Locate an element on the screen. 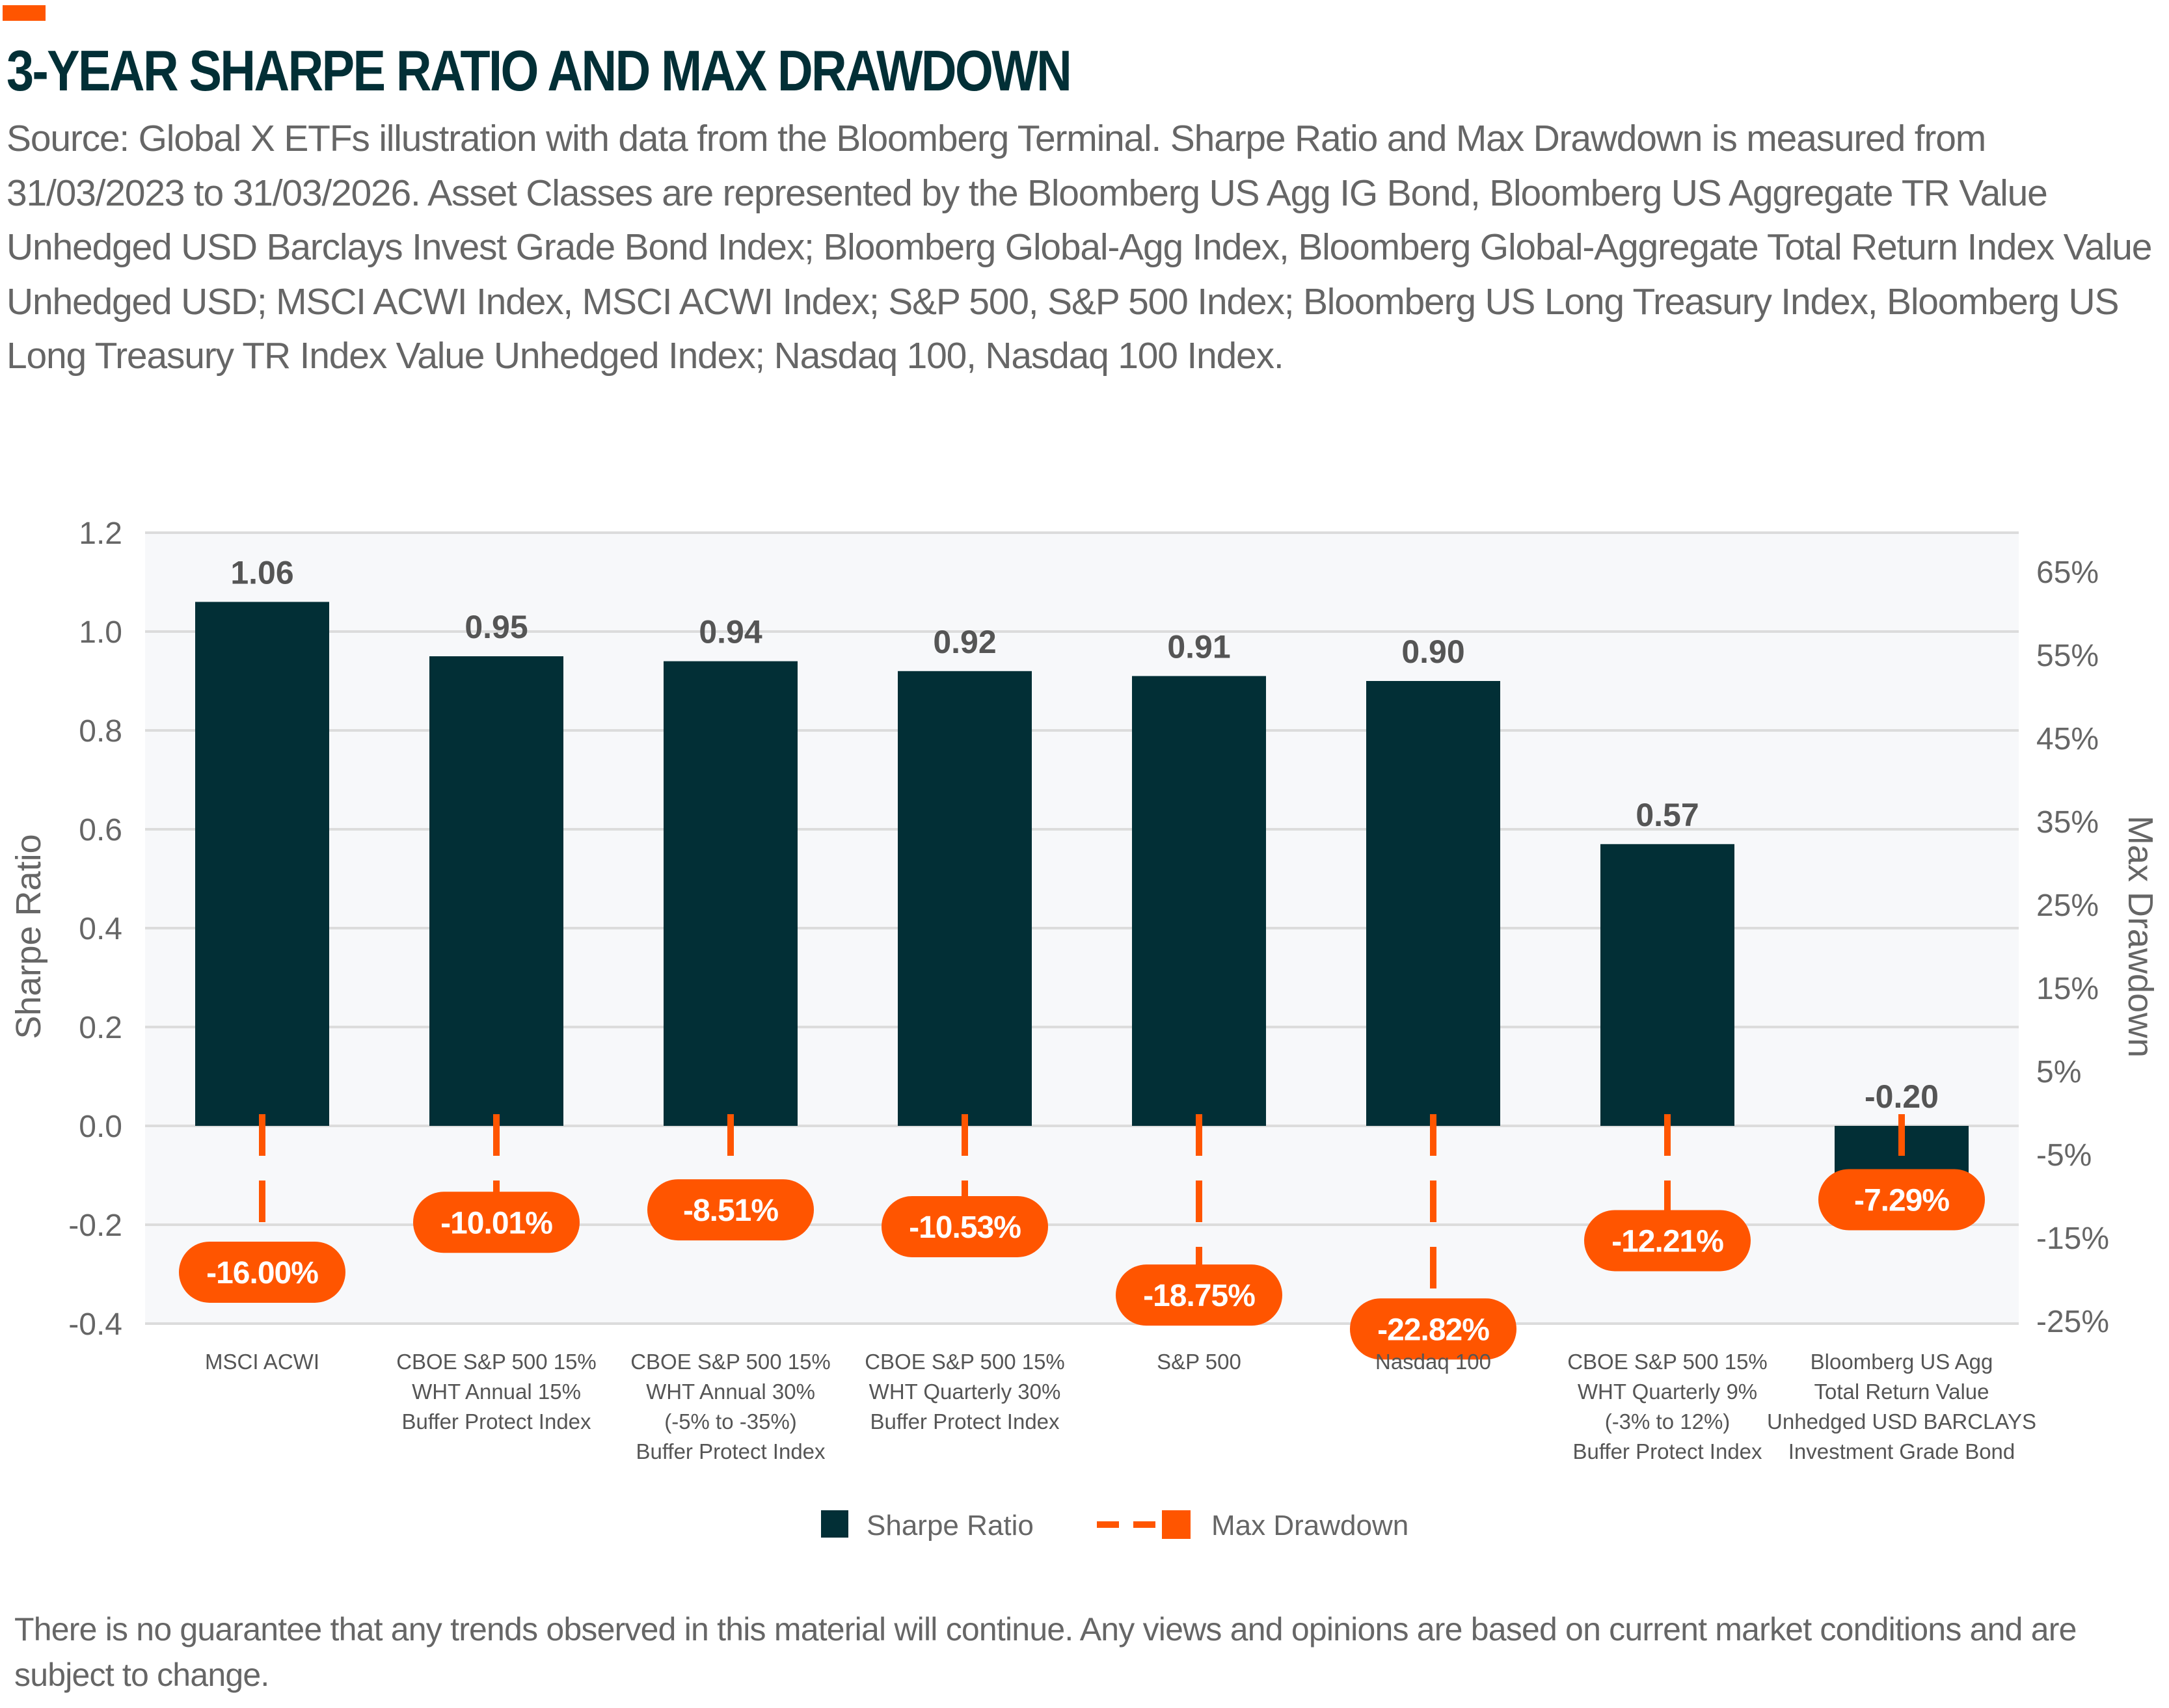  y2-tick-label: 15% is located at coordinates (2067, 989).